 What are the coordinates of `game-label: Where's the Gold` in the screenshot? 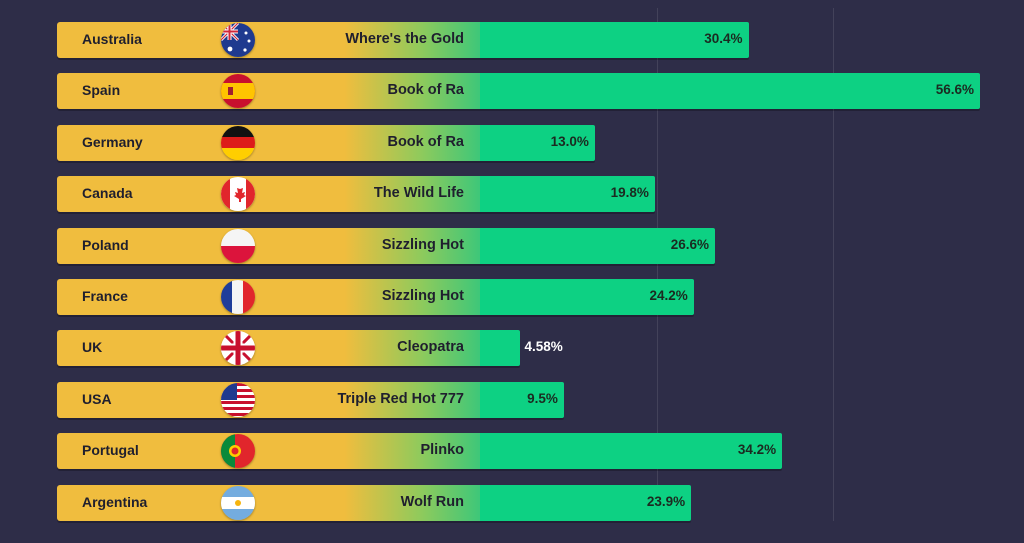 It's located at (404, 39).